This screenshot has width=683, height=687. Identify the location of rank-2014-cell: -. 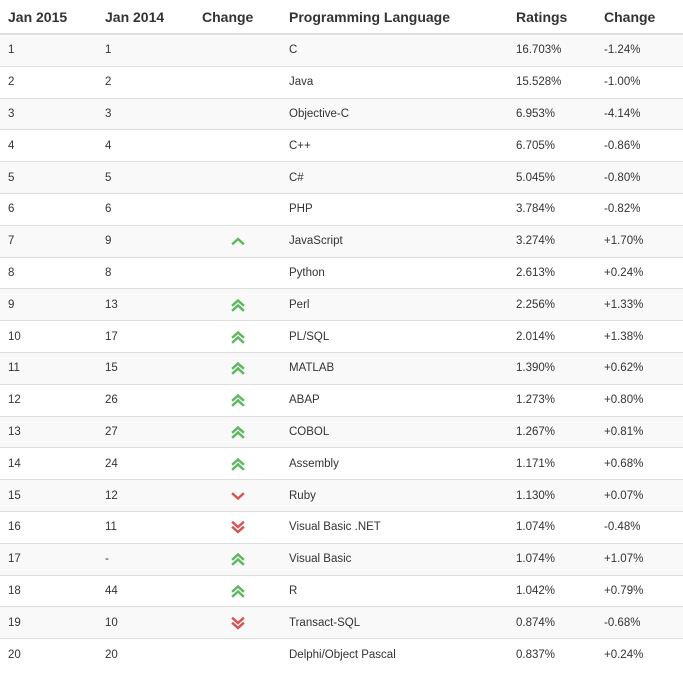
(145, 559).